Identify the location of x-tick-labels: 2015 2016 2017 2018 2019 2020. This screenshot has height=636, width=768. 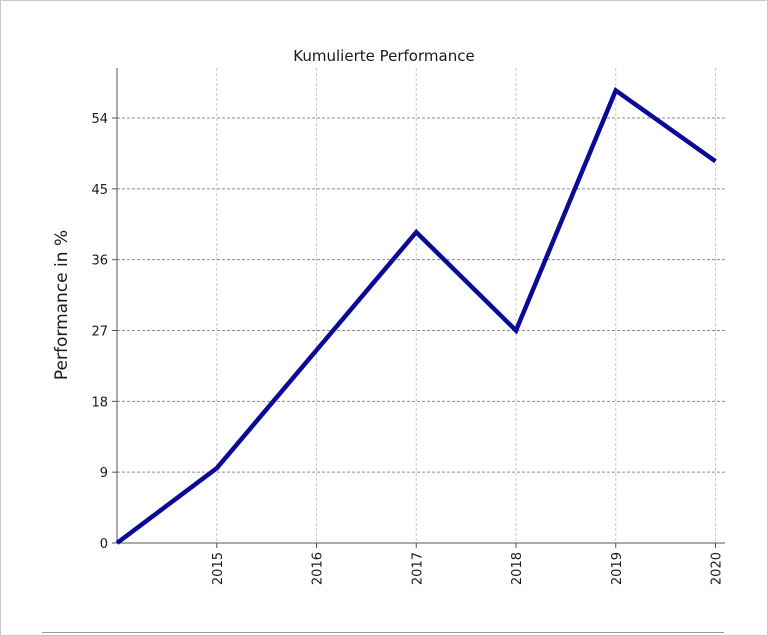
(468, 568).